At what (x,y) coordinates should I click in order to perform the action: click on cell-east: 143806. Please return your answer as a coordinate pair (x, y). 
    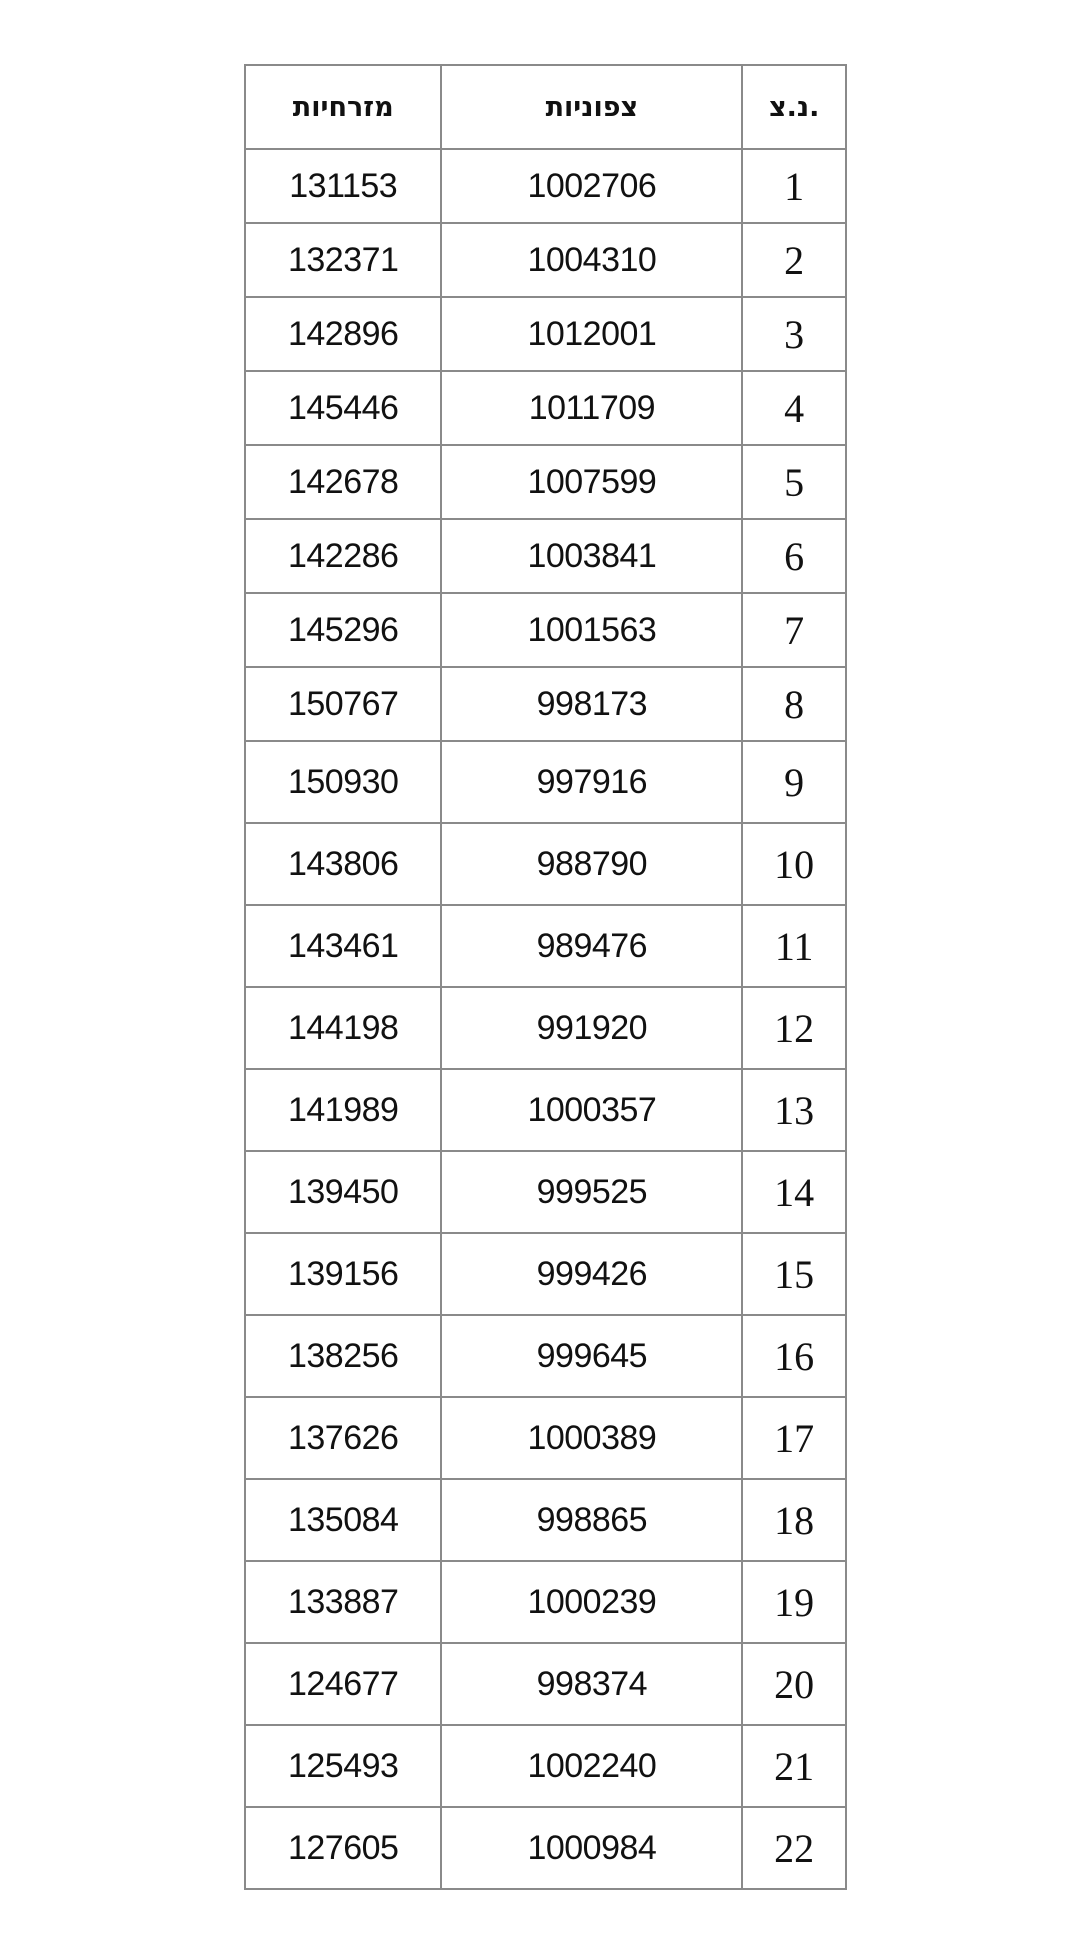
    Looking at the image, I should click on (343, 864).